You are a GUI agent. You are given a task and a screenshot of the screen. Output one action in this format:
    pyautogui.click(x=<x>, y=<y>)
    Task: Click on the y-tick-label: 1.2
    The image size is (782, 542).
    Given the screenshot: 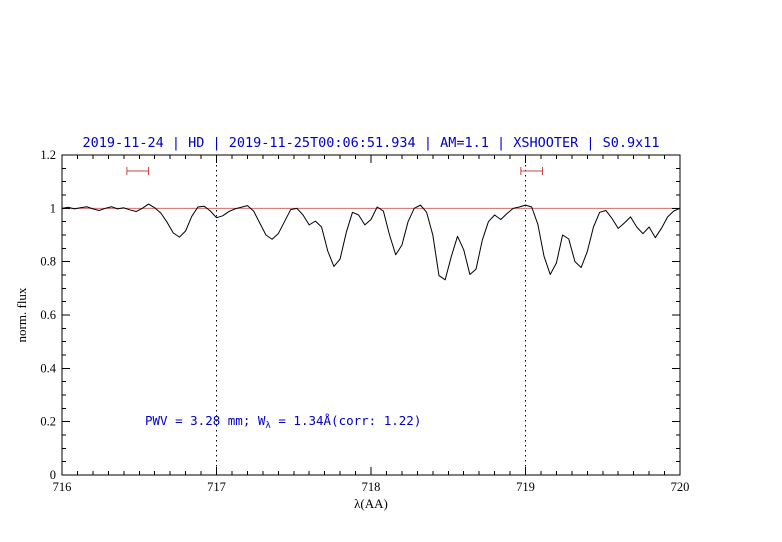 What is the action you would take?
    pyautogui.click(x=48, y=155)
    